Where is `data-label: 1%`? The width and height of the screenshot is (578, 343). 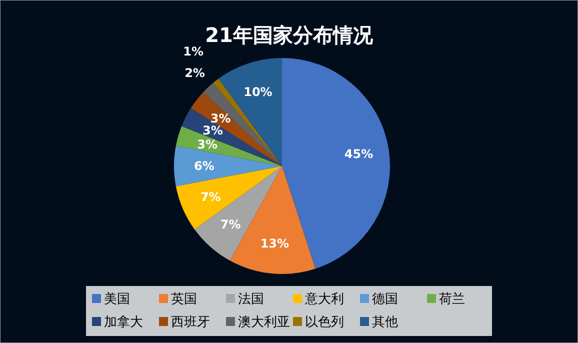 data-label: 1% is located at coordinates (193, 51).